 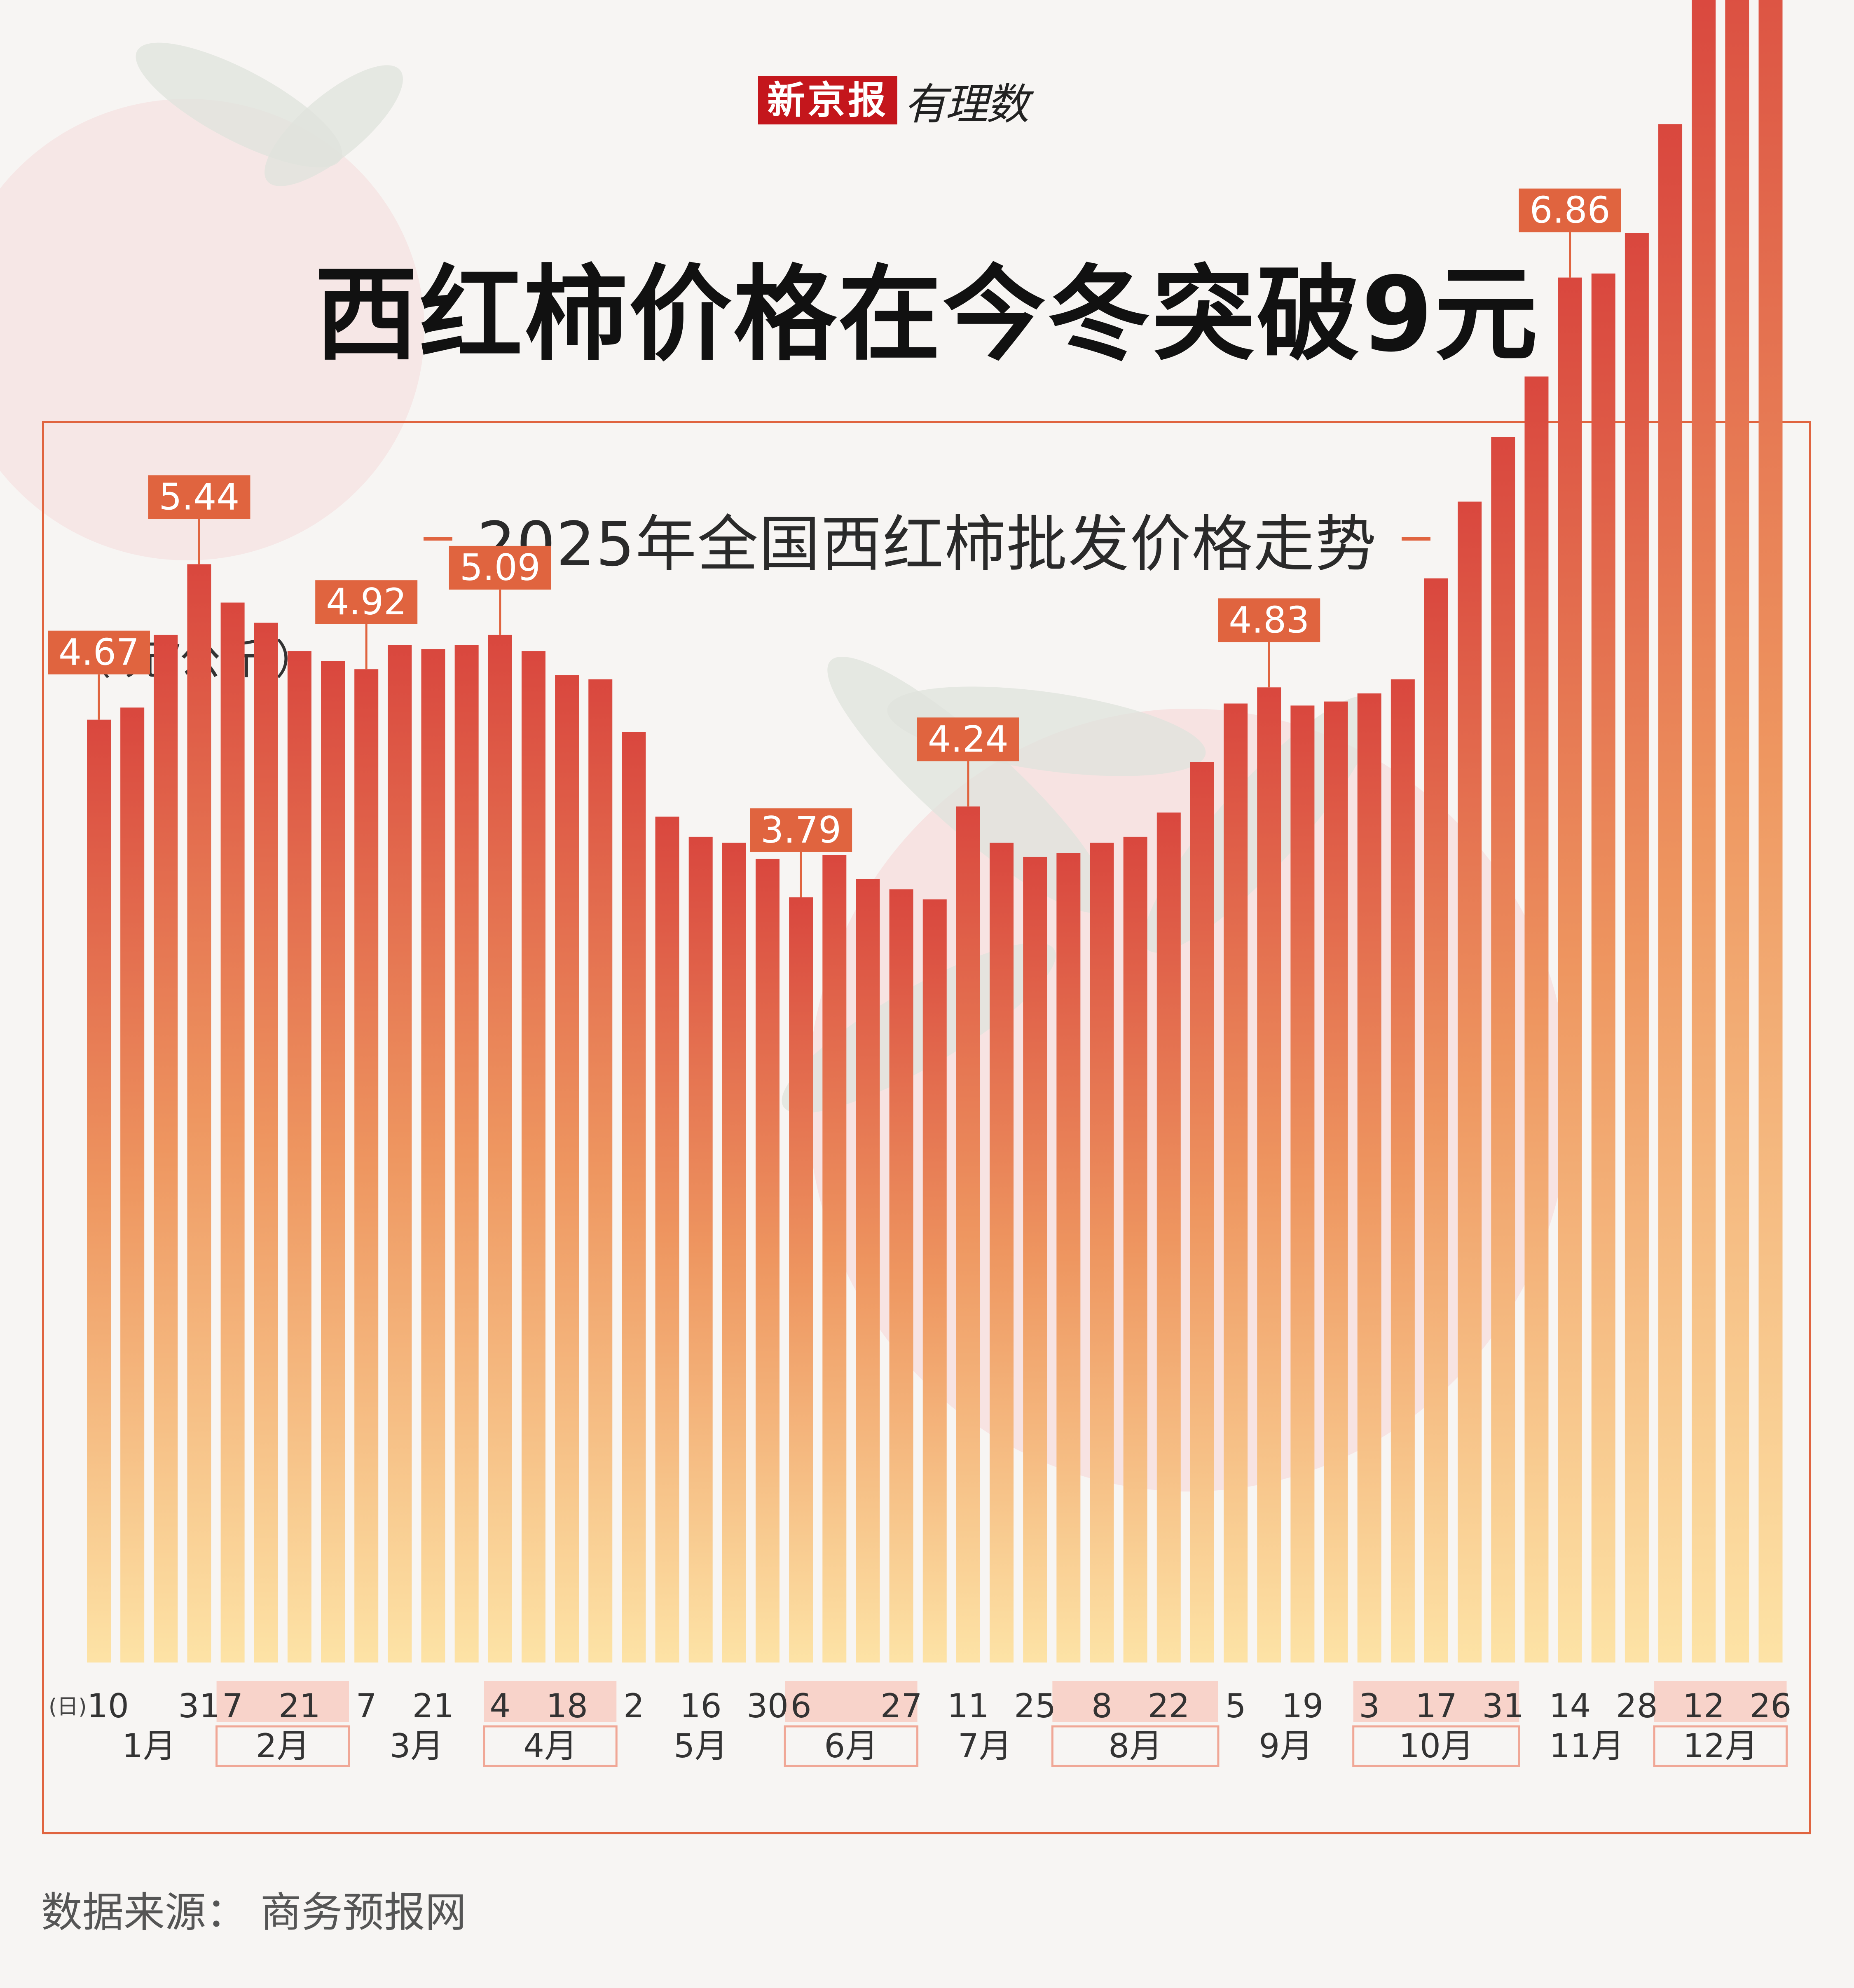 I want to click on bar-7/4, so click(x=934, y=1281).